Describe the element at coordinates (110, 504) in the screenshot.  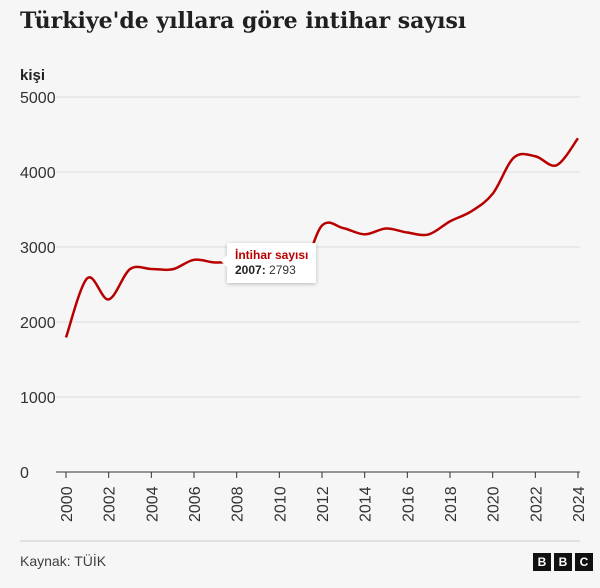
I see `x-tick-label: 2002` at that location.